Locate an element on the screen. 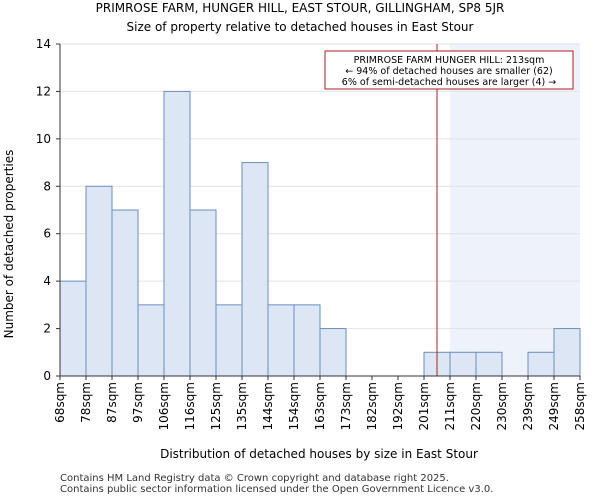 The height and width of the screenshot is (500, 600). bar-87sqm is located at coordinates (125, 293).